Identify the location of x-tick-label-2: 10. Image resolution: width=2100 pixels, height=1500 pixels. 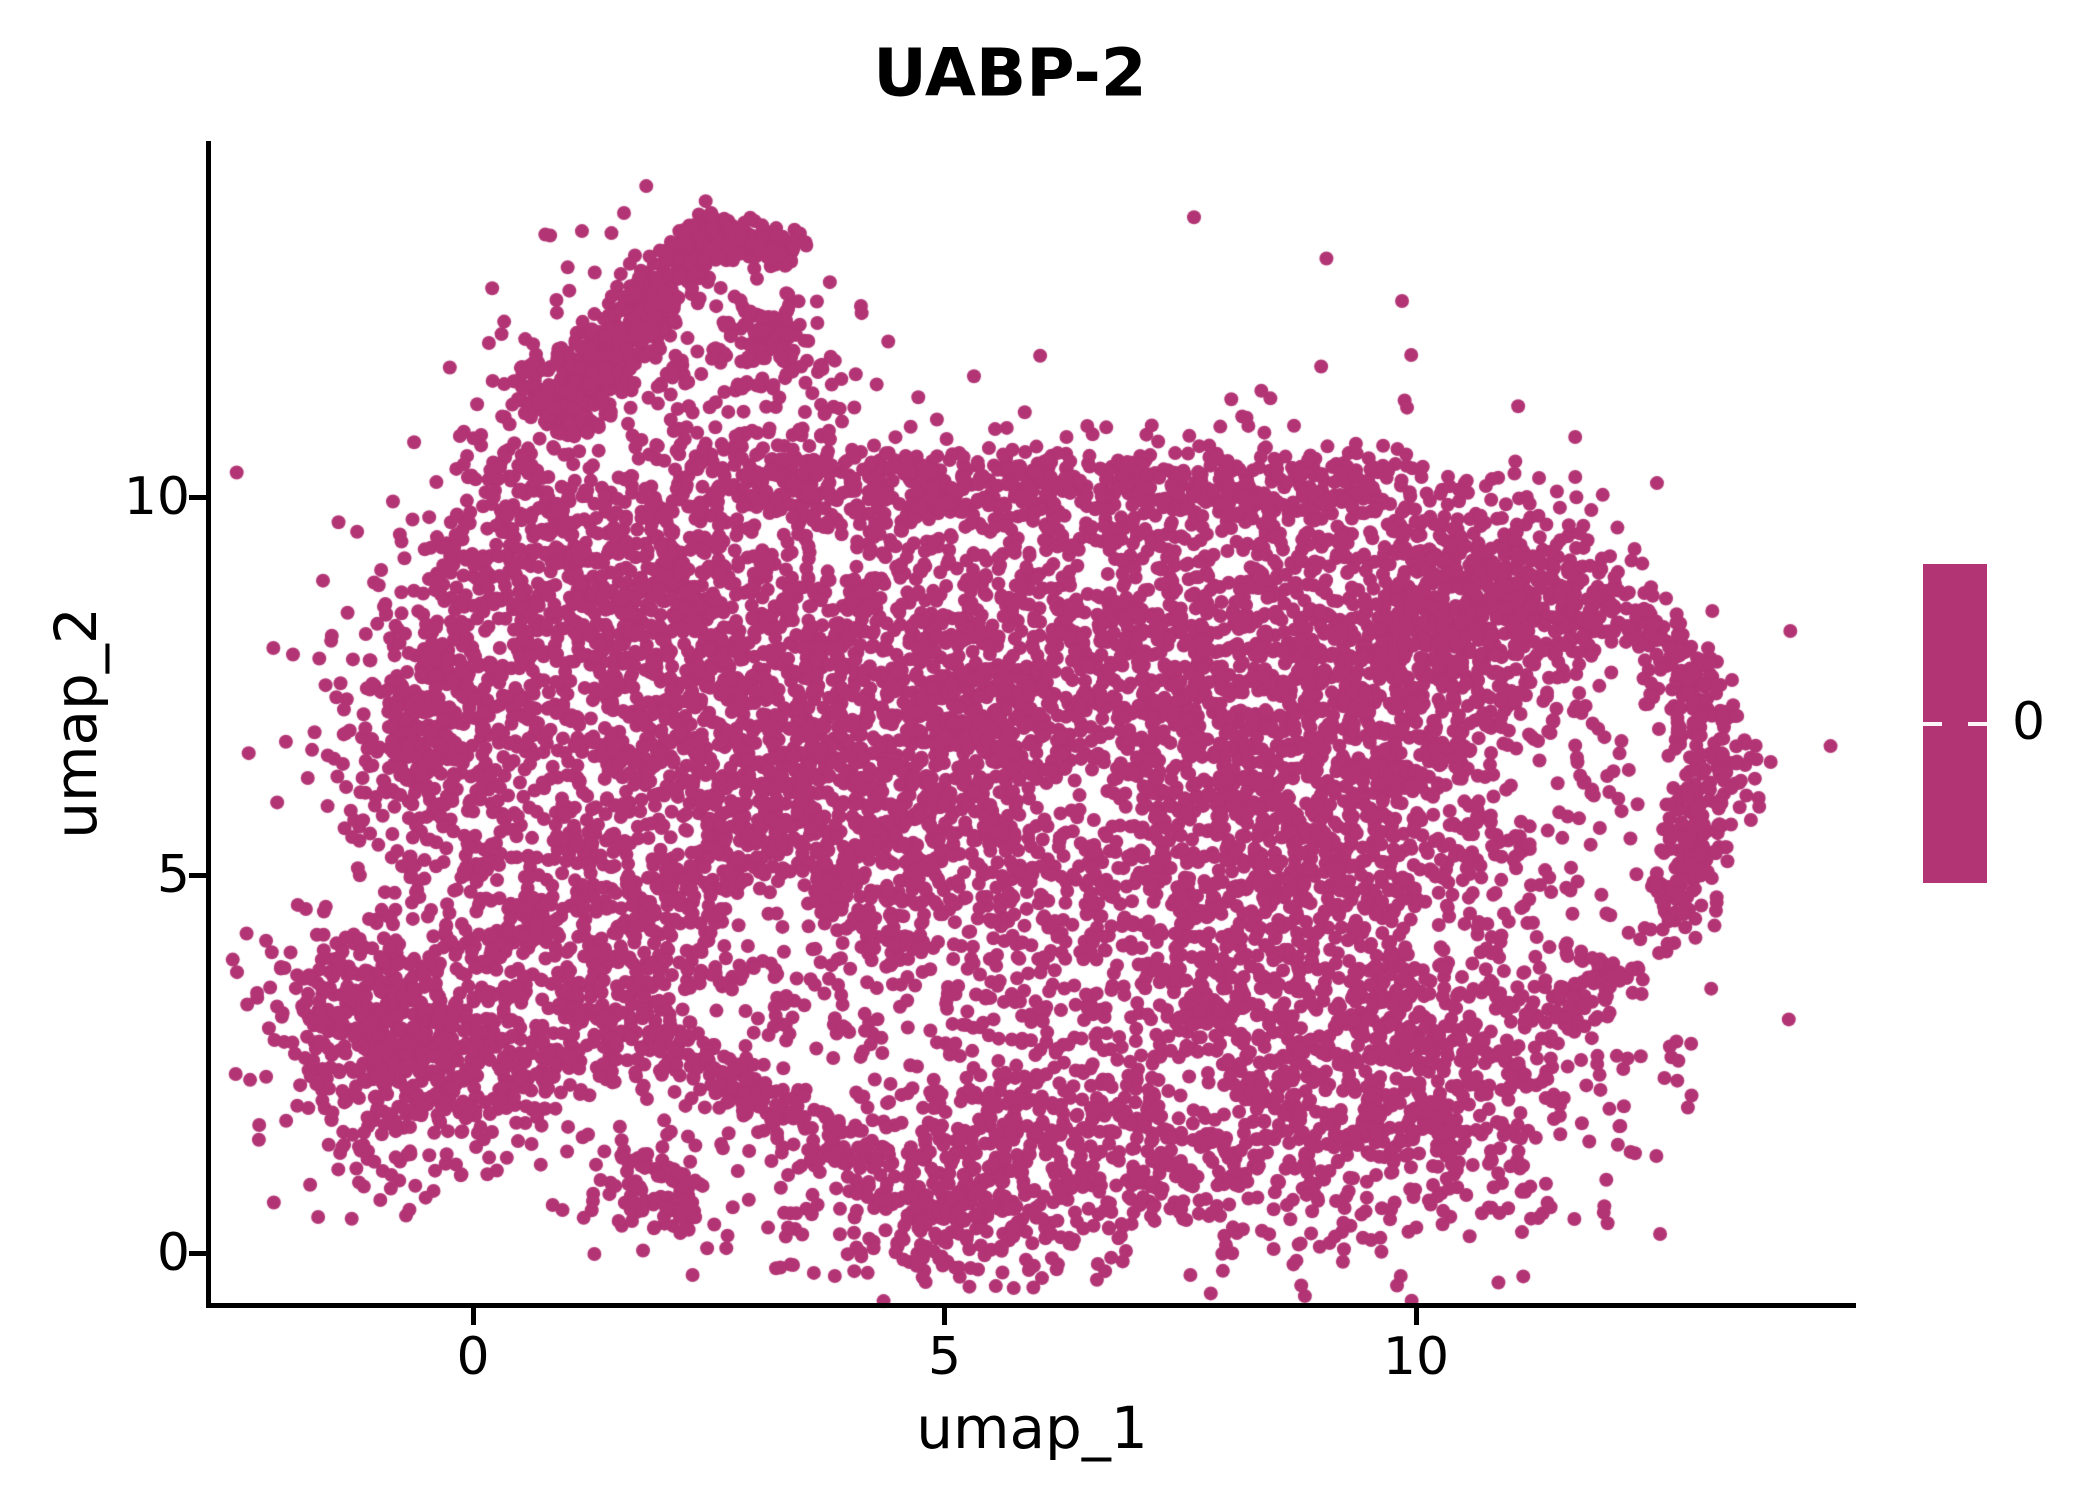
(1416, 1357).